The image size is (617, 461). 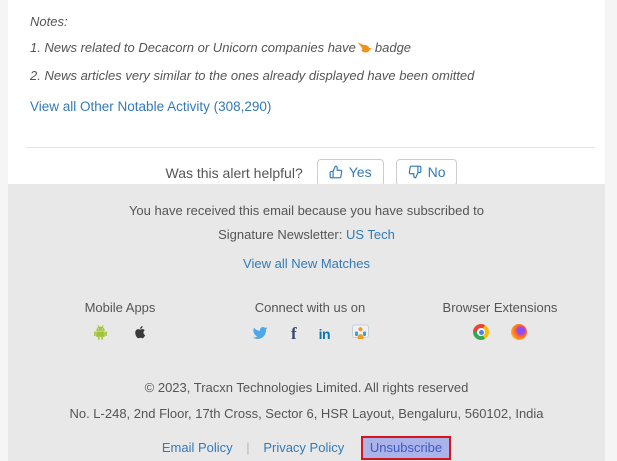 I want to click on notes-heading: Notes:, so click(x=49, y=21).